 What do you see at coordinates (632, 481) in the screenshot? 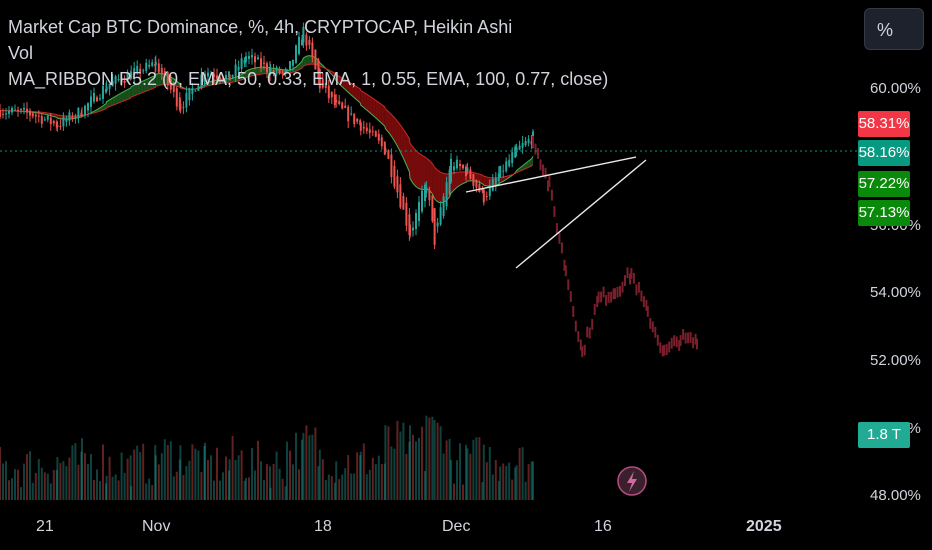
I see `lightning-icon` at bounding box center [632, 481].